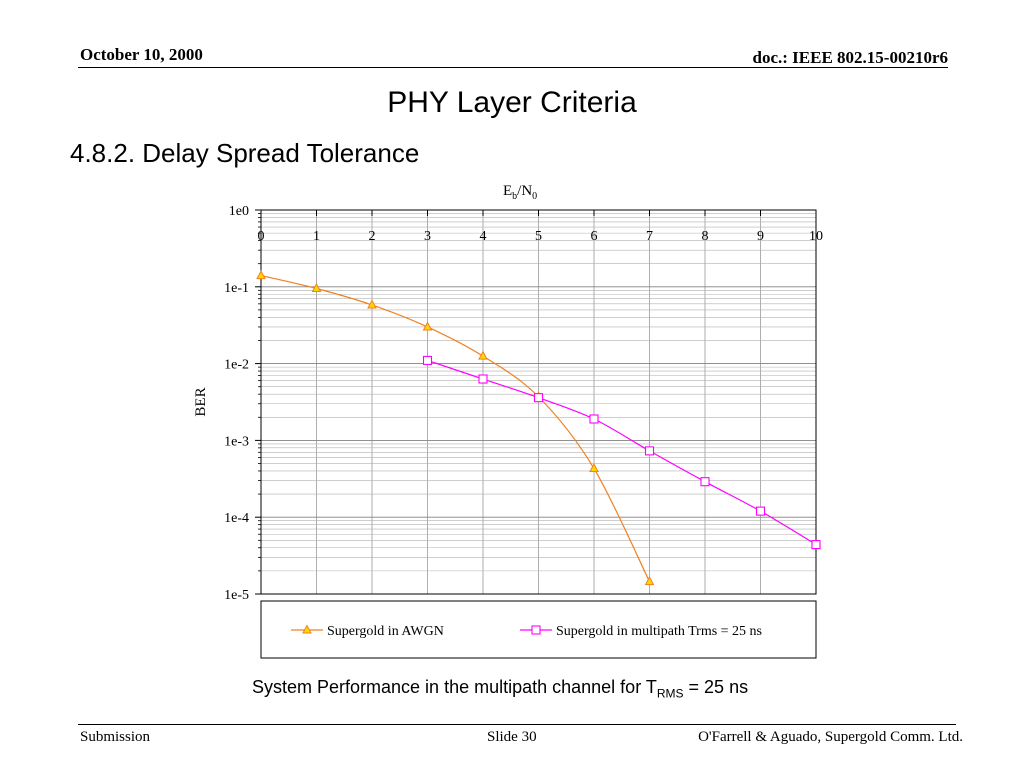 This screenshot has height=768, width=1024. What do you see at coordinates (483, 236) in the screenshot?
I see `x-tick-label: 4` at bounding box center [483, 236].